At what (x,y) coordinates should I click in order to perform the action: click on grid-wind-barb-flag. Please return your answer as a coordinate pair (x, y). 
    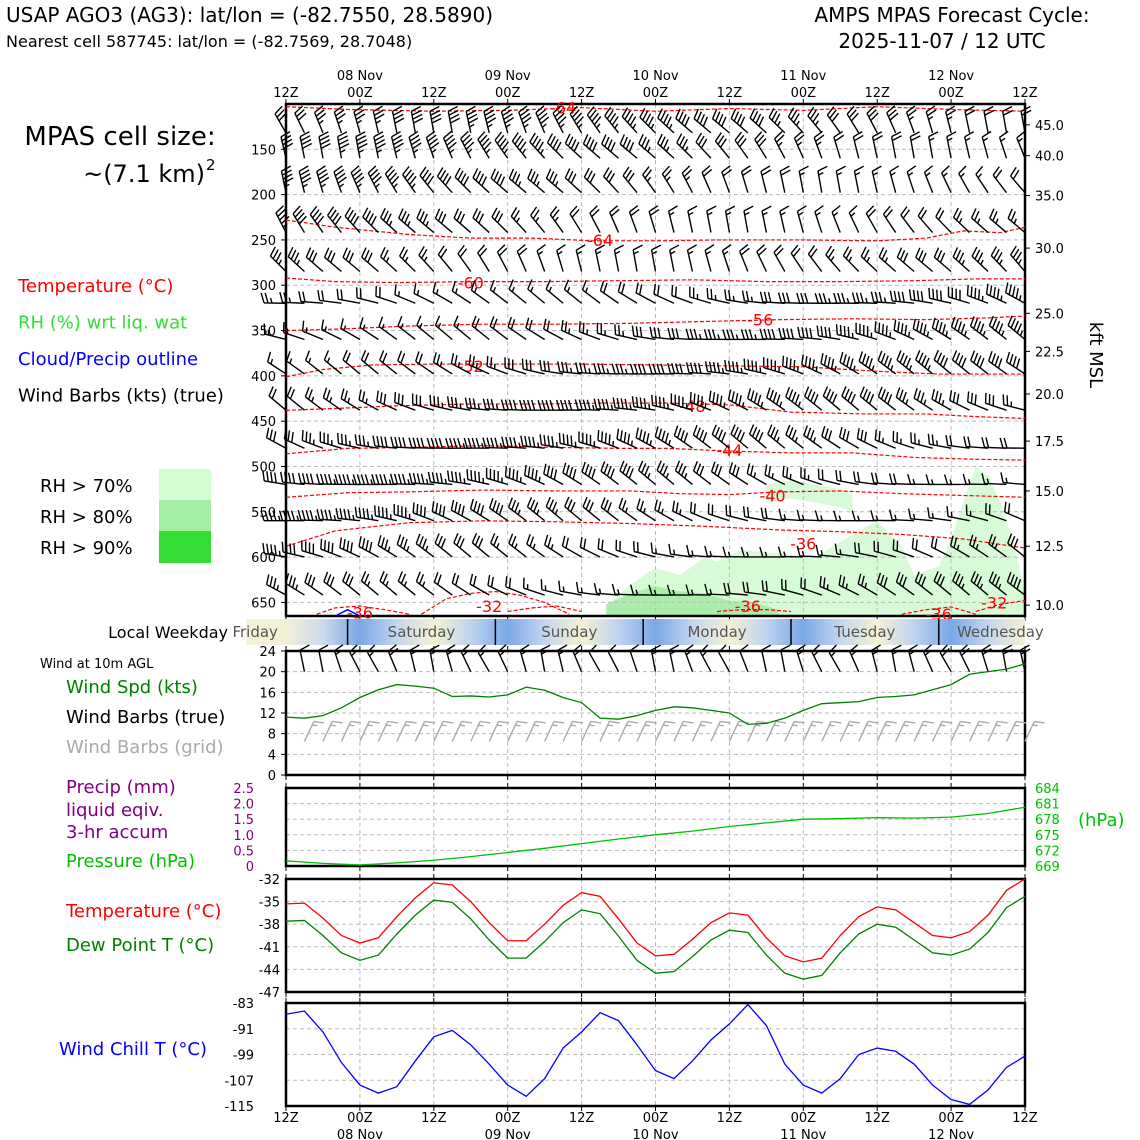
    Looking at the image, I should click on (411, 722).